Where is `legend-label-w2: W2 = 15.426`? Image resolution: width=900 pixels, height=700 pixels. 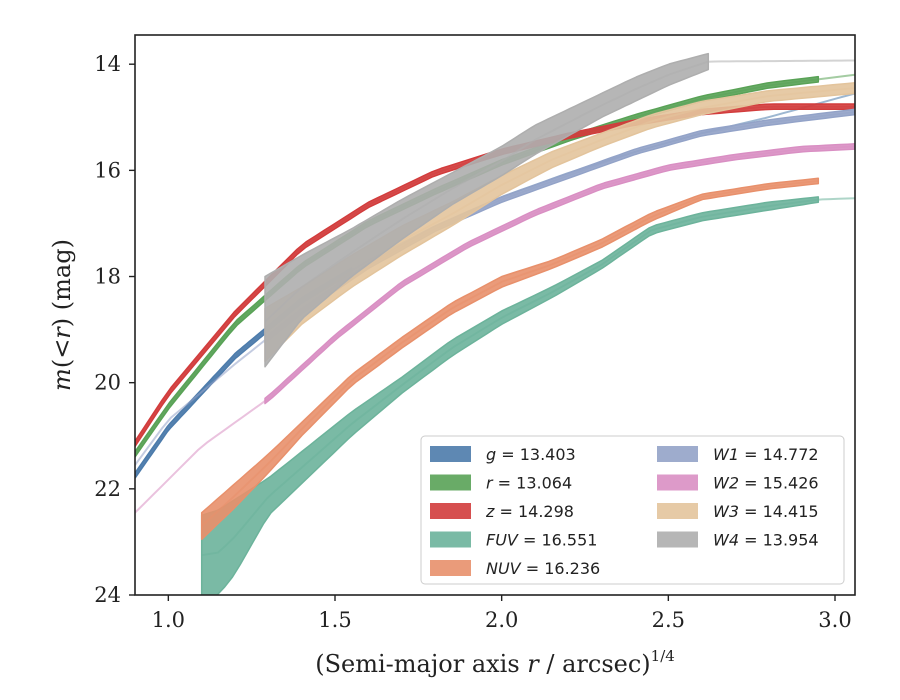 legend-label-w2: W2 = 15.426 is located at coordinates (766, 483).